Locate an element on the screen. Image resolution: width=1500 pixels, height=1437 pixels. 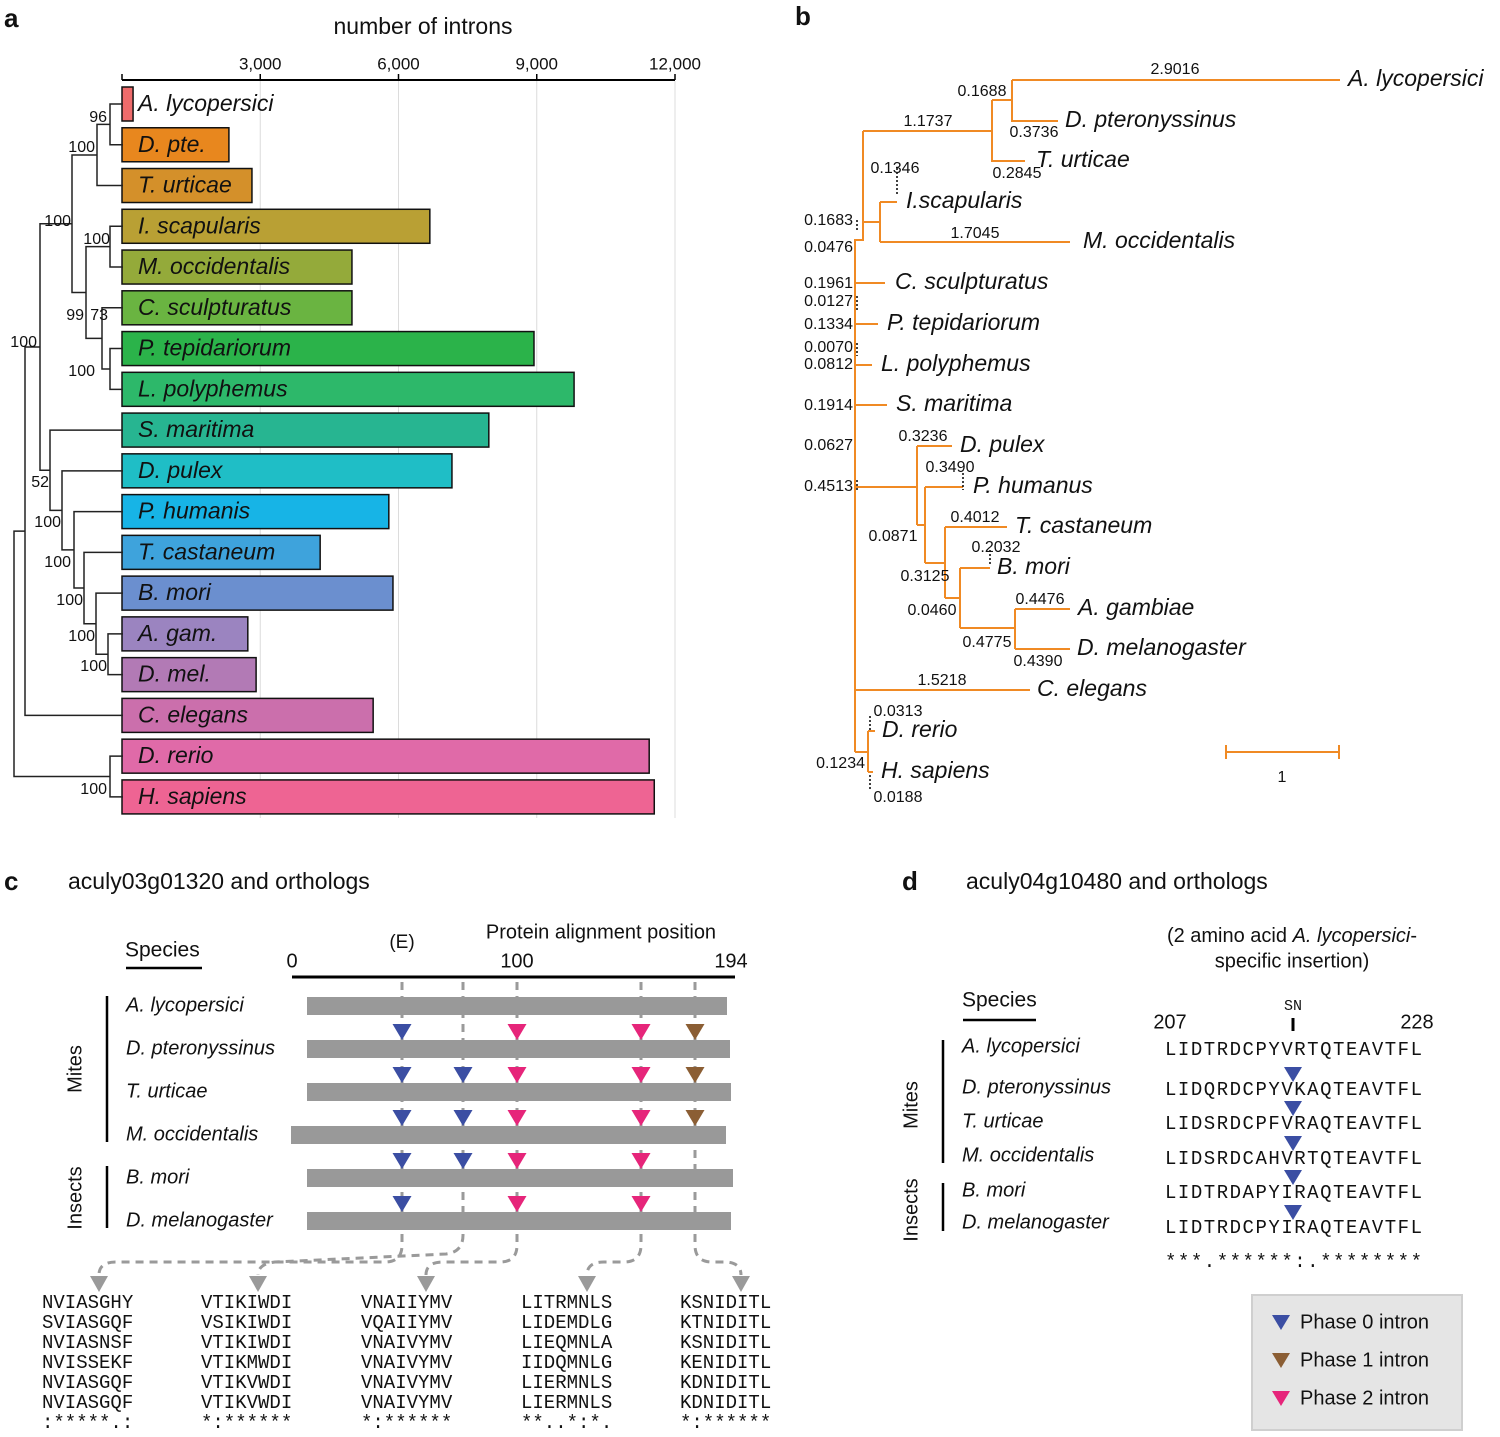
branch-length: 0.2845 is located at coordinates (1017, 173).